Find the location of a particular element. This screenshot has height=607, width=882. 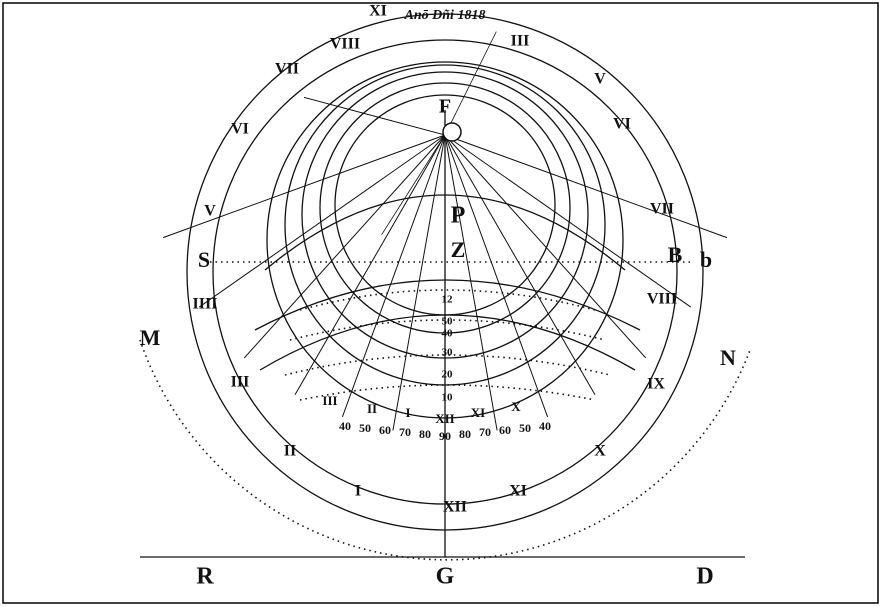

outer-hour: X is located at coordinates (600, 451).